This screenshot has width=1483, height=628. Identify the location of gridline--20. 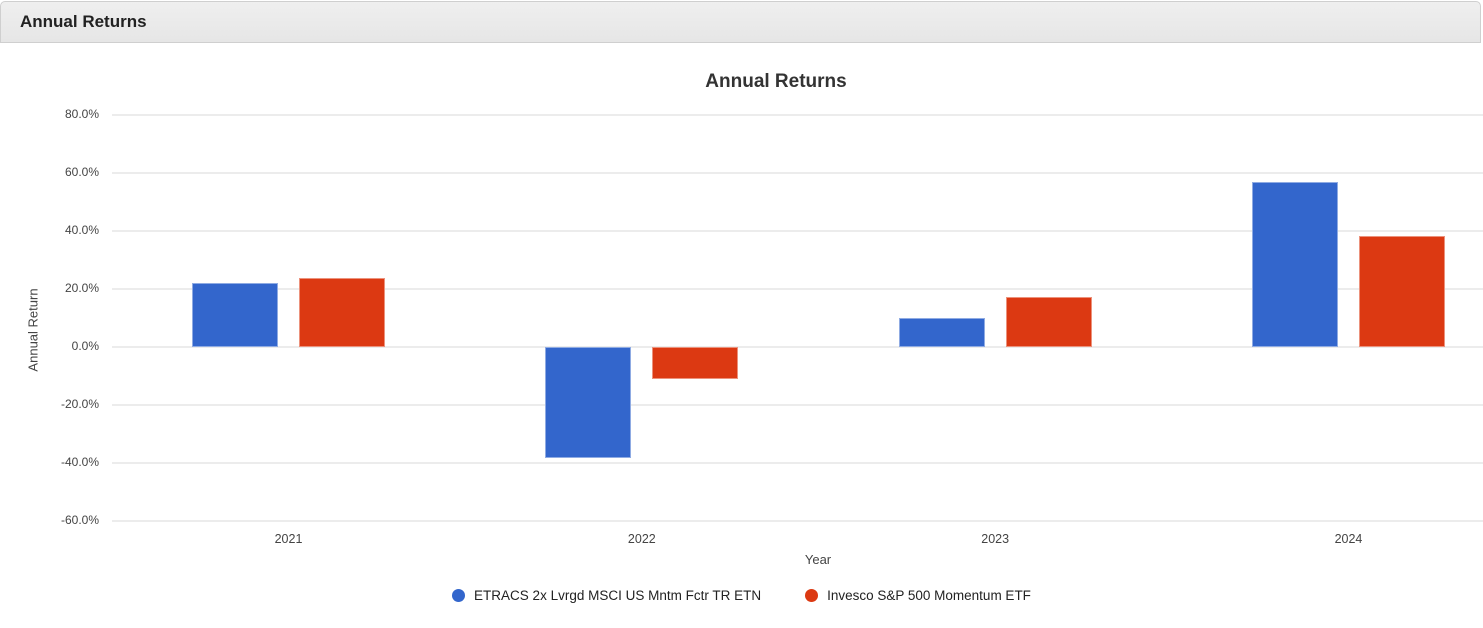
(797, 405).